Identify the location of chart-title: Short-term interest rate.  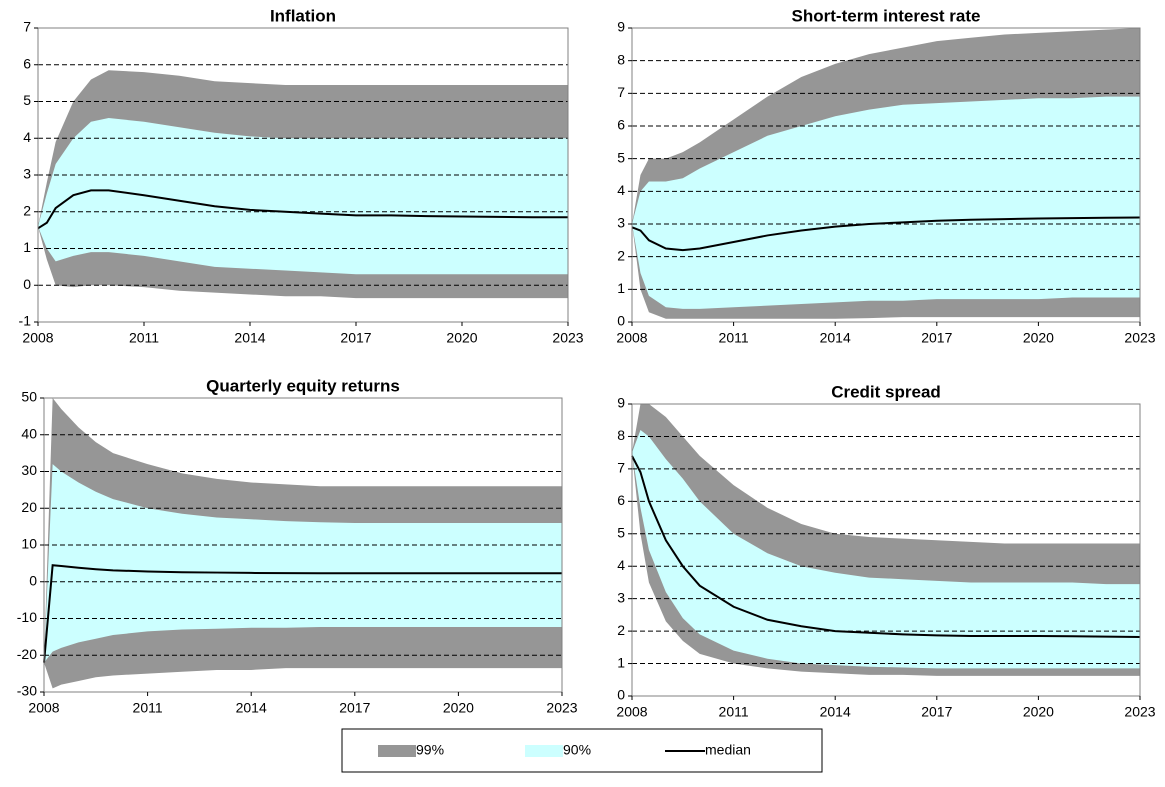
(886, 15).